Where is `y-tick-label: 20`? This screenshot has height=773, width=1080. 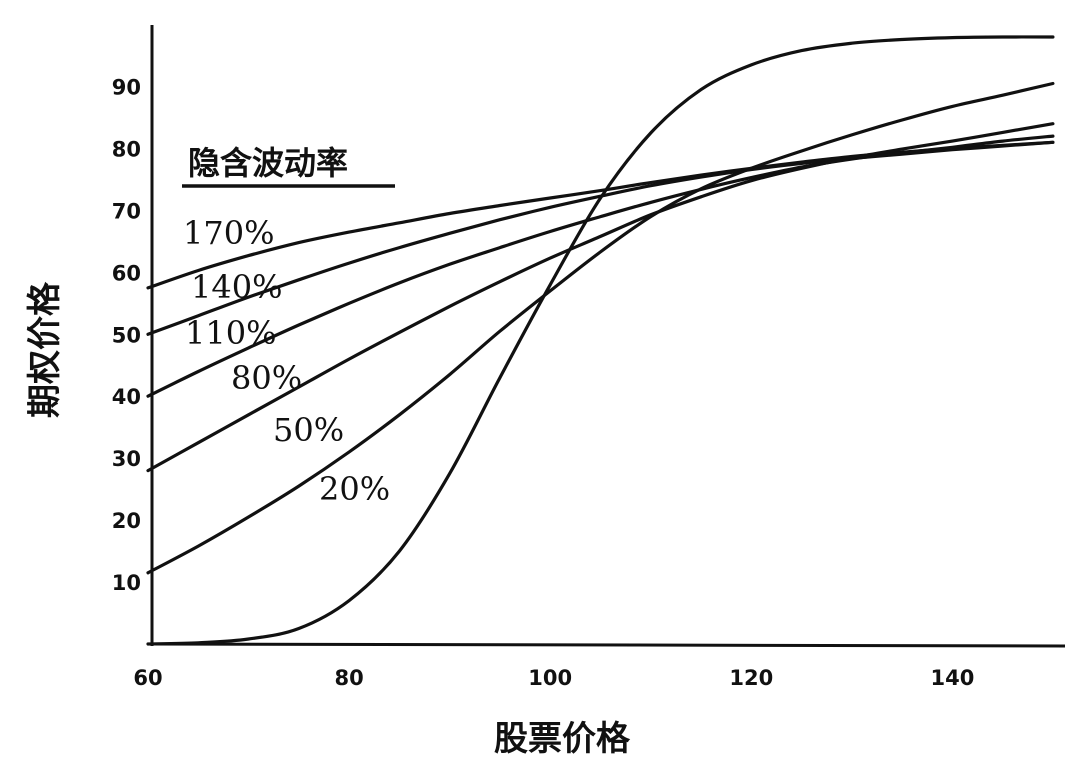 y-tick-label: 20 is located at coordinates (126, 521).